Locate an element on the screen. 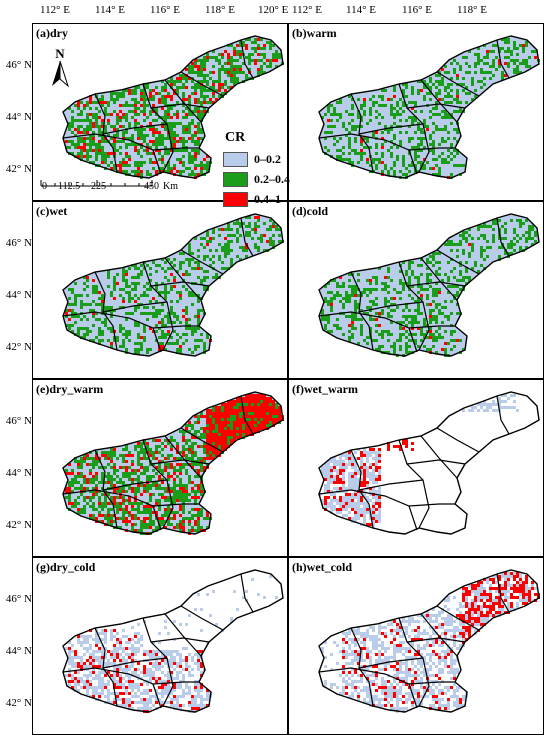 The image size is (550, 745). panel-label: (c)wet is located at coordinates (52, 211).